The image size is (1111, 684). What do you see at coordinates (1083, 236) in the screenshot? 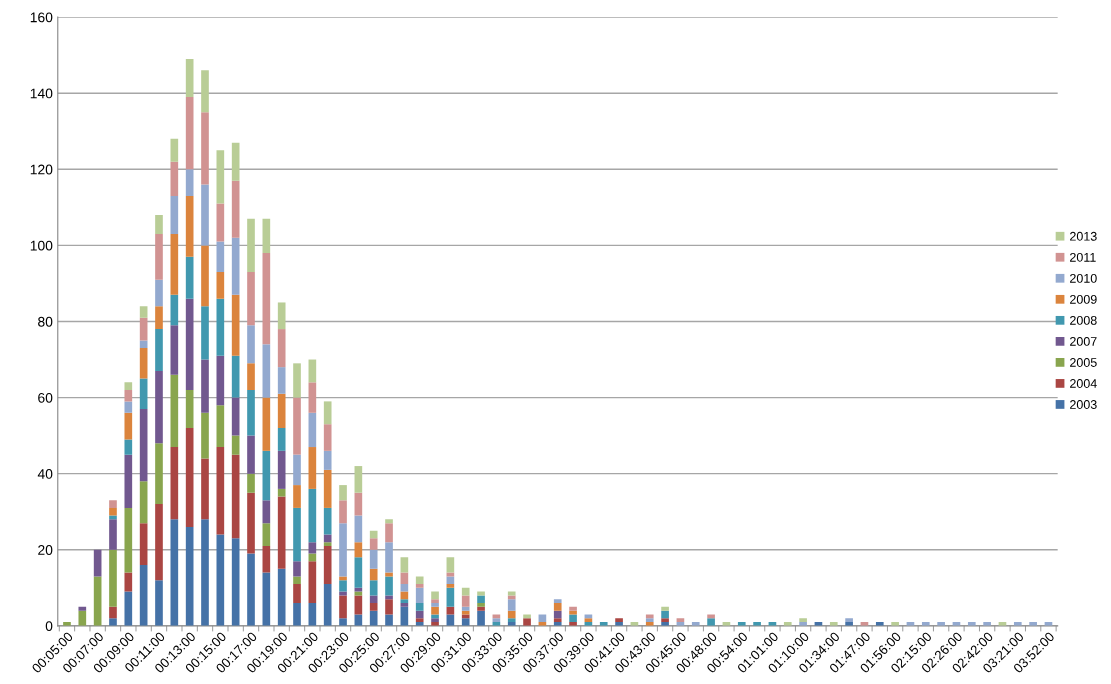
I see `legend-label: 2013` at bounding box center [1083, 236].